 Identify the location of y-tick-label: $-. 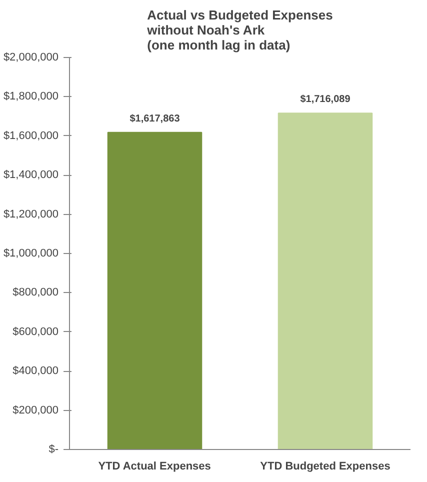
(53, 450).